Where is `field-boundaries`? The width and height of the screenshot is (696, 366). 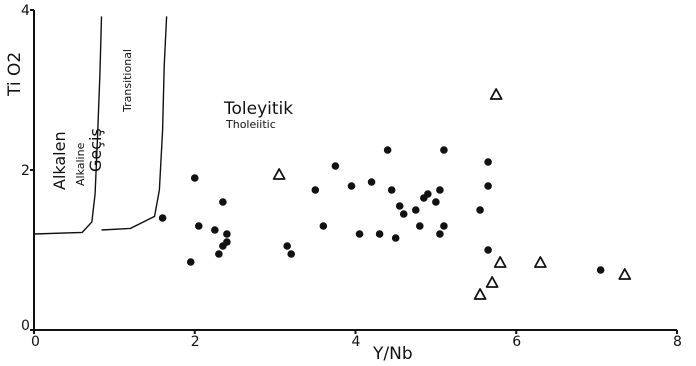 field-boundaries is located at coordinates (100, 125).